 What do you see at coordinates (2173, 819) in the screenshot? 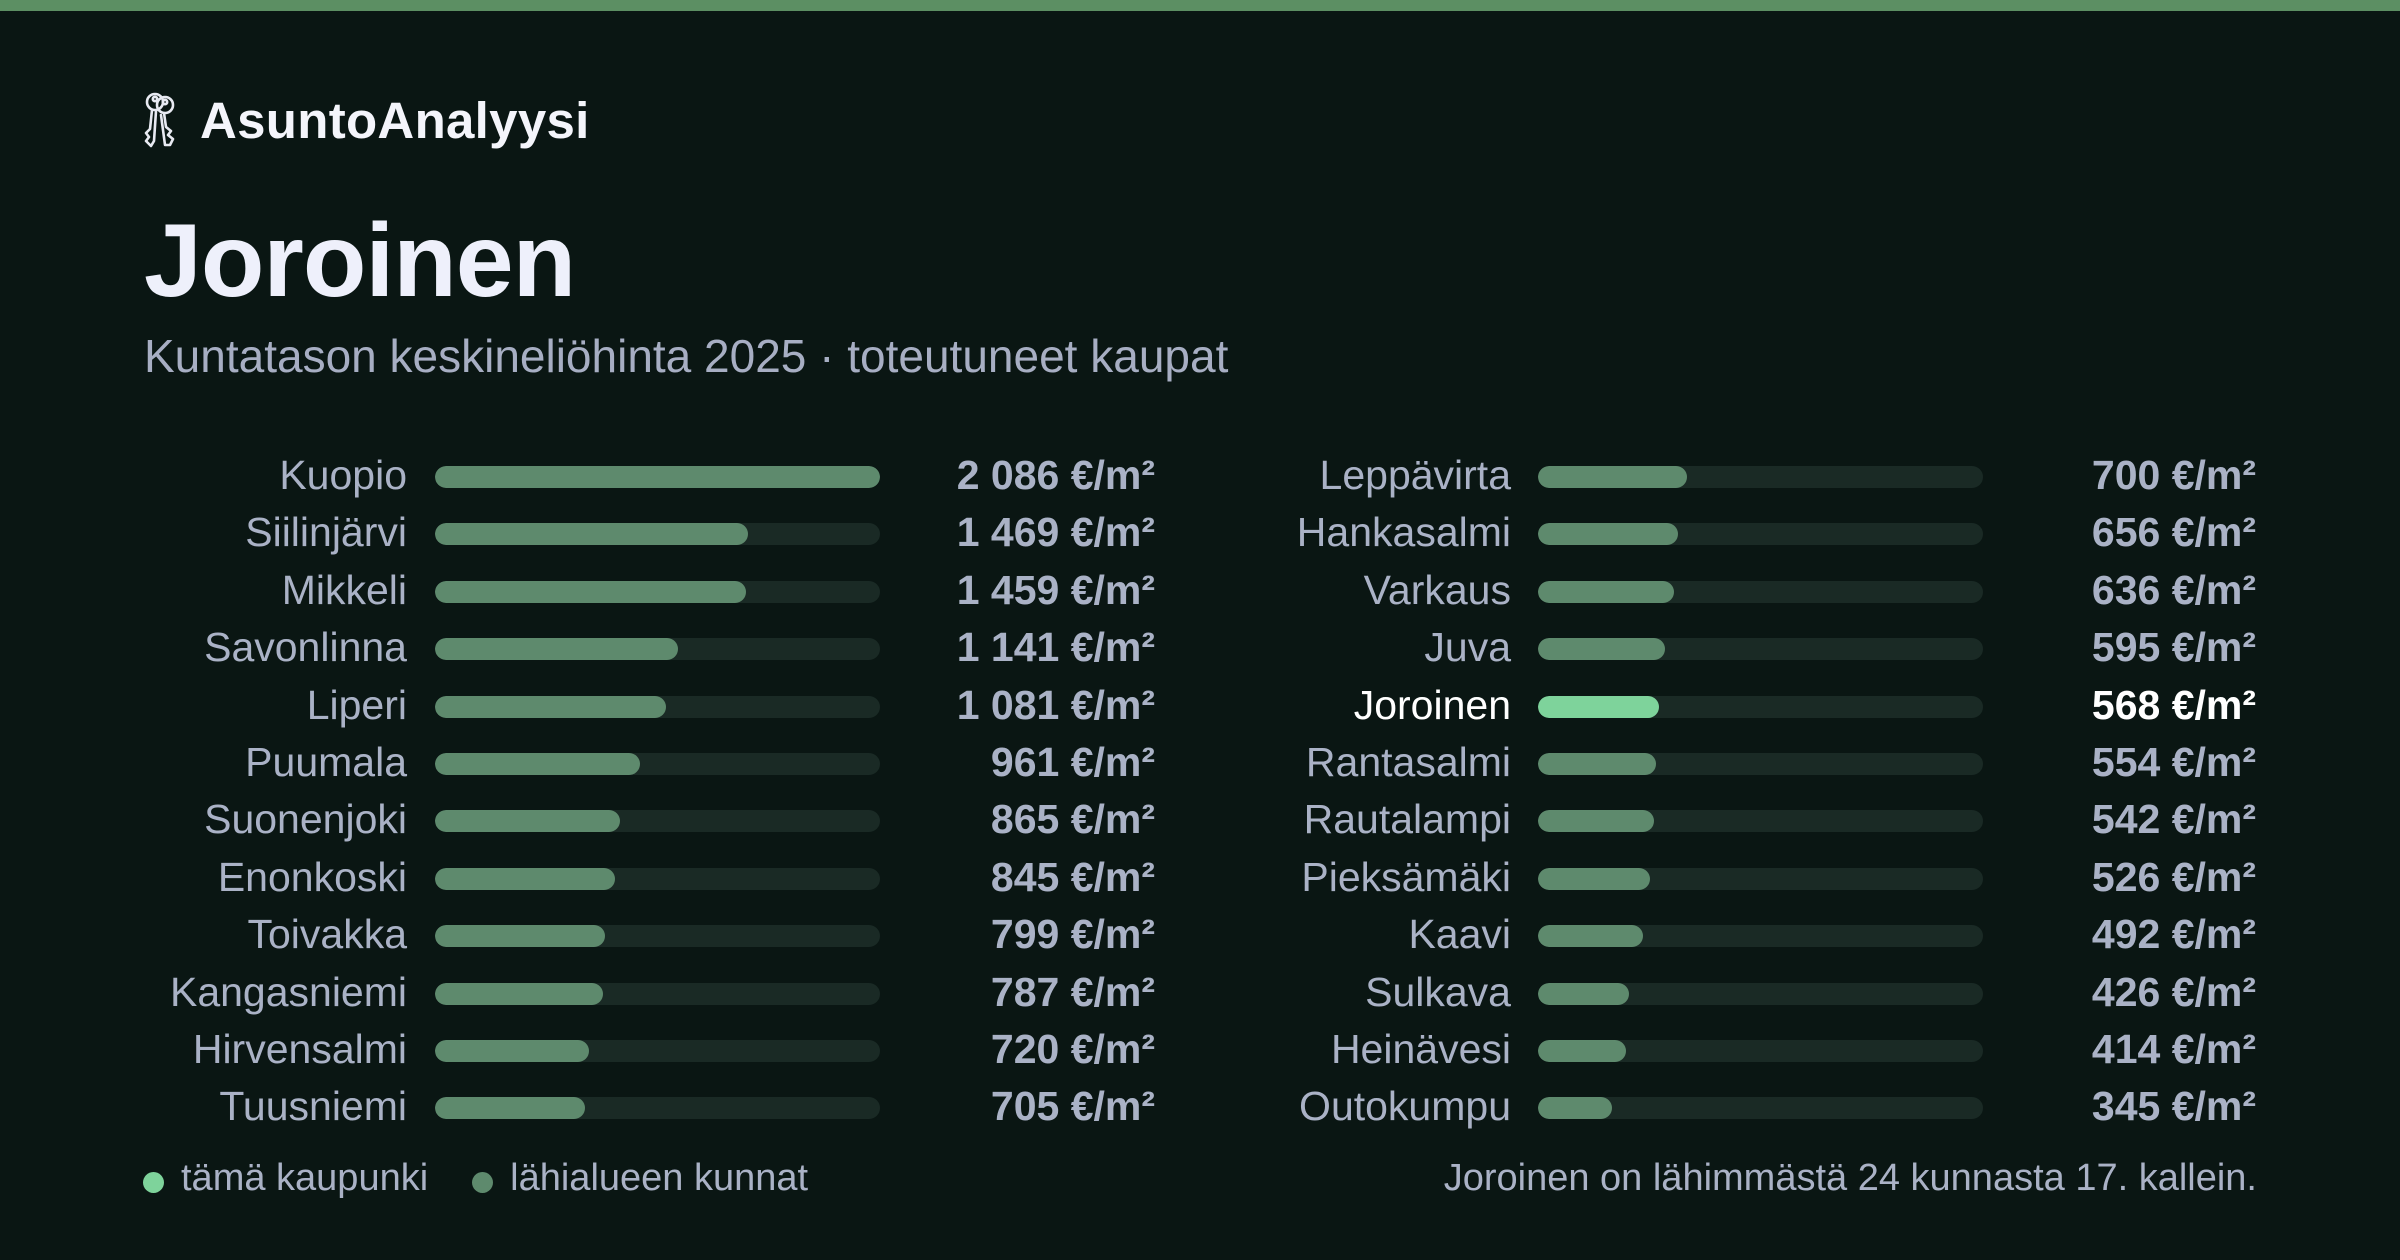
I see `value-label: 542 €/m²` at bounding box center [2173, 819].